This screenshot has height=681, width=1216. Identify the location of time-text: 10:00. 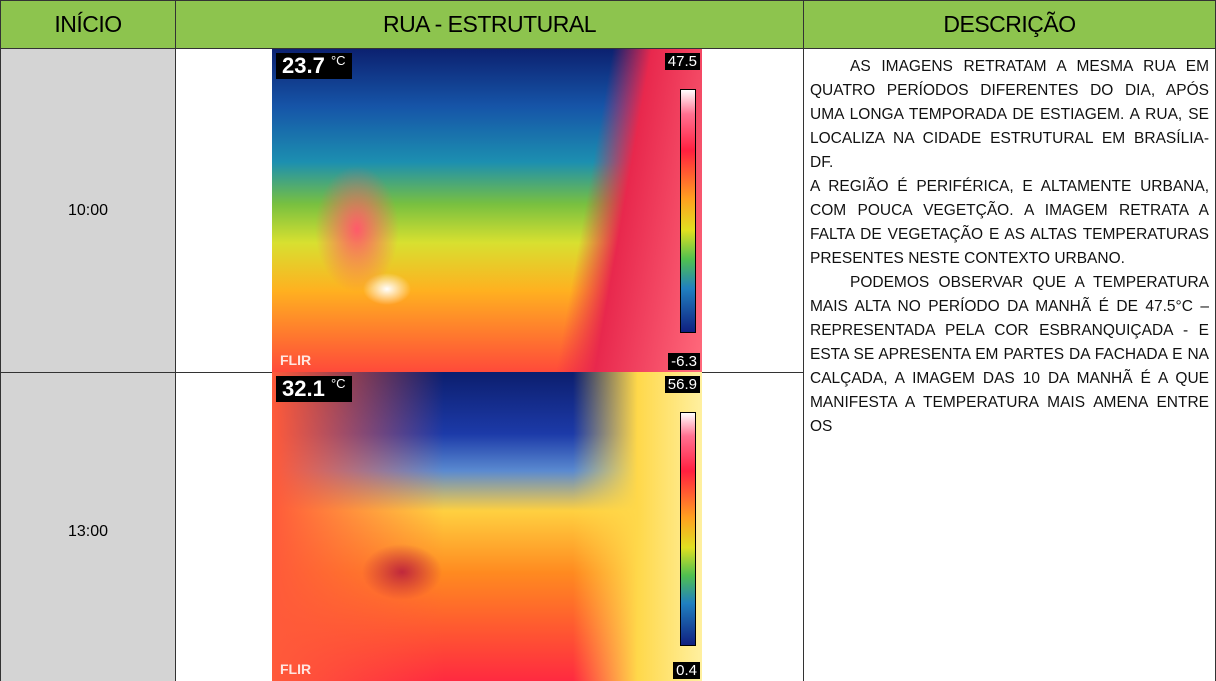
(88, 210).